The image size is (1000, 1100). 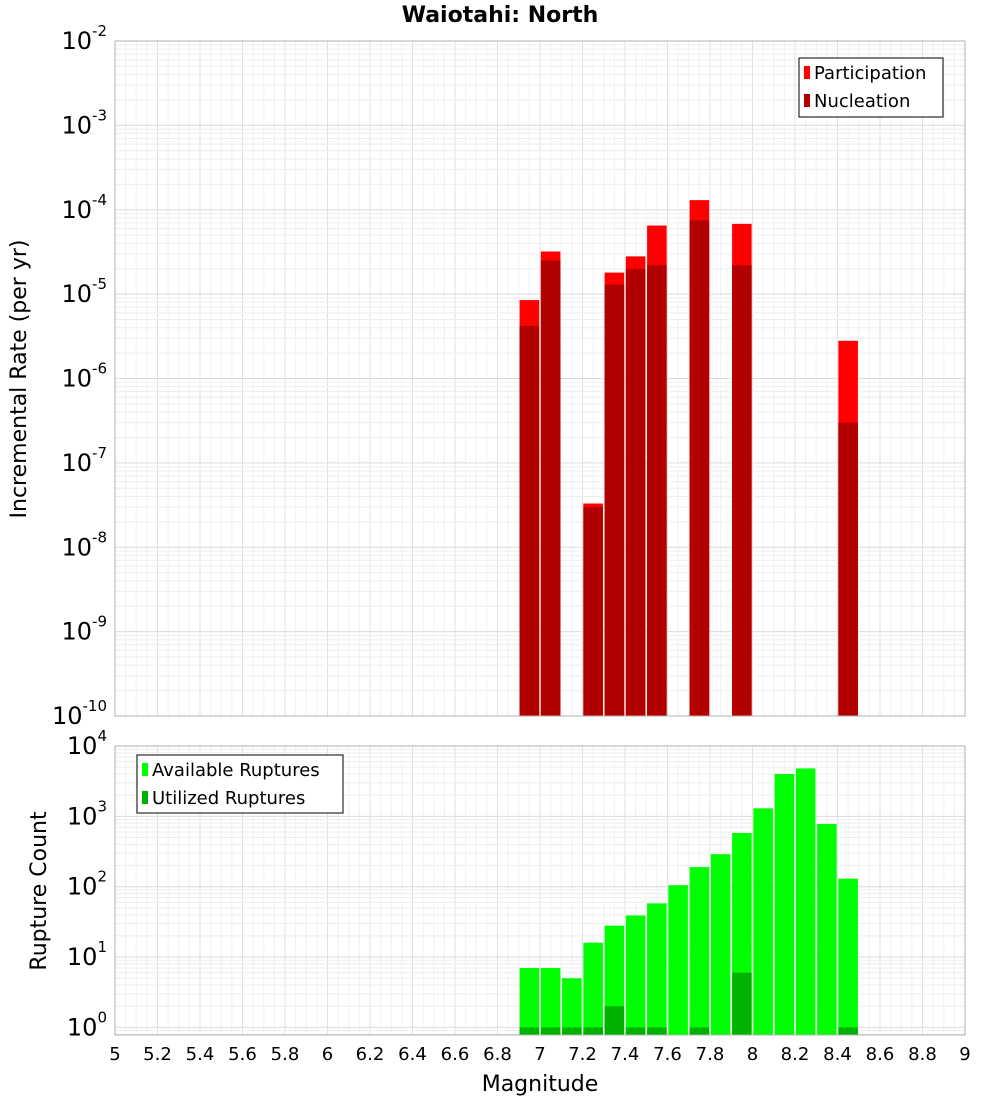 I want to click on y-tick-exponent: 0, so click(x=102, y=1017).